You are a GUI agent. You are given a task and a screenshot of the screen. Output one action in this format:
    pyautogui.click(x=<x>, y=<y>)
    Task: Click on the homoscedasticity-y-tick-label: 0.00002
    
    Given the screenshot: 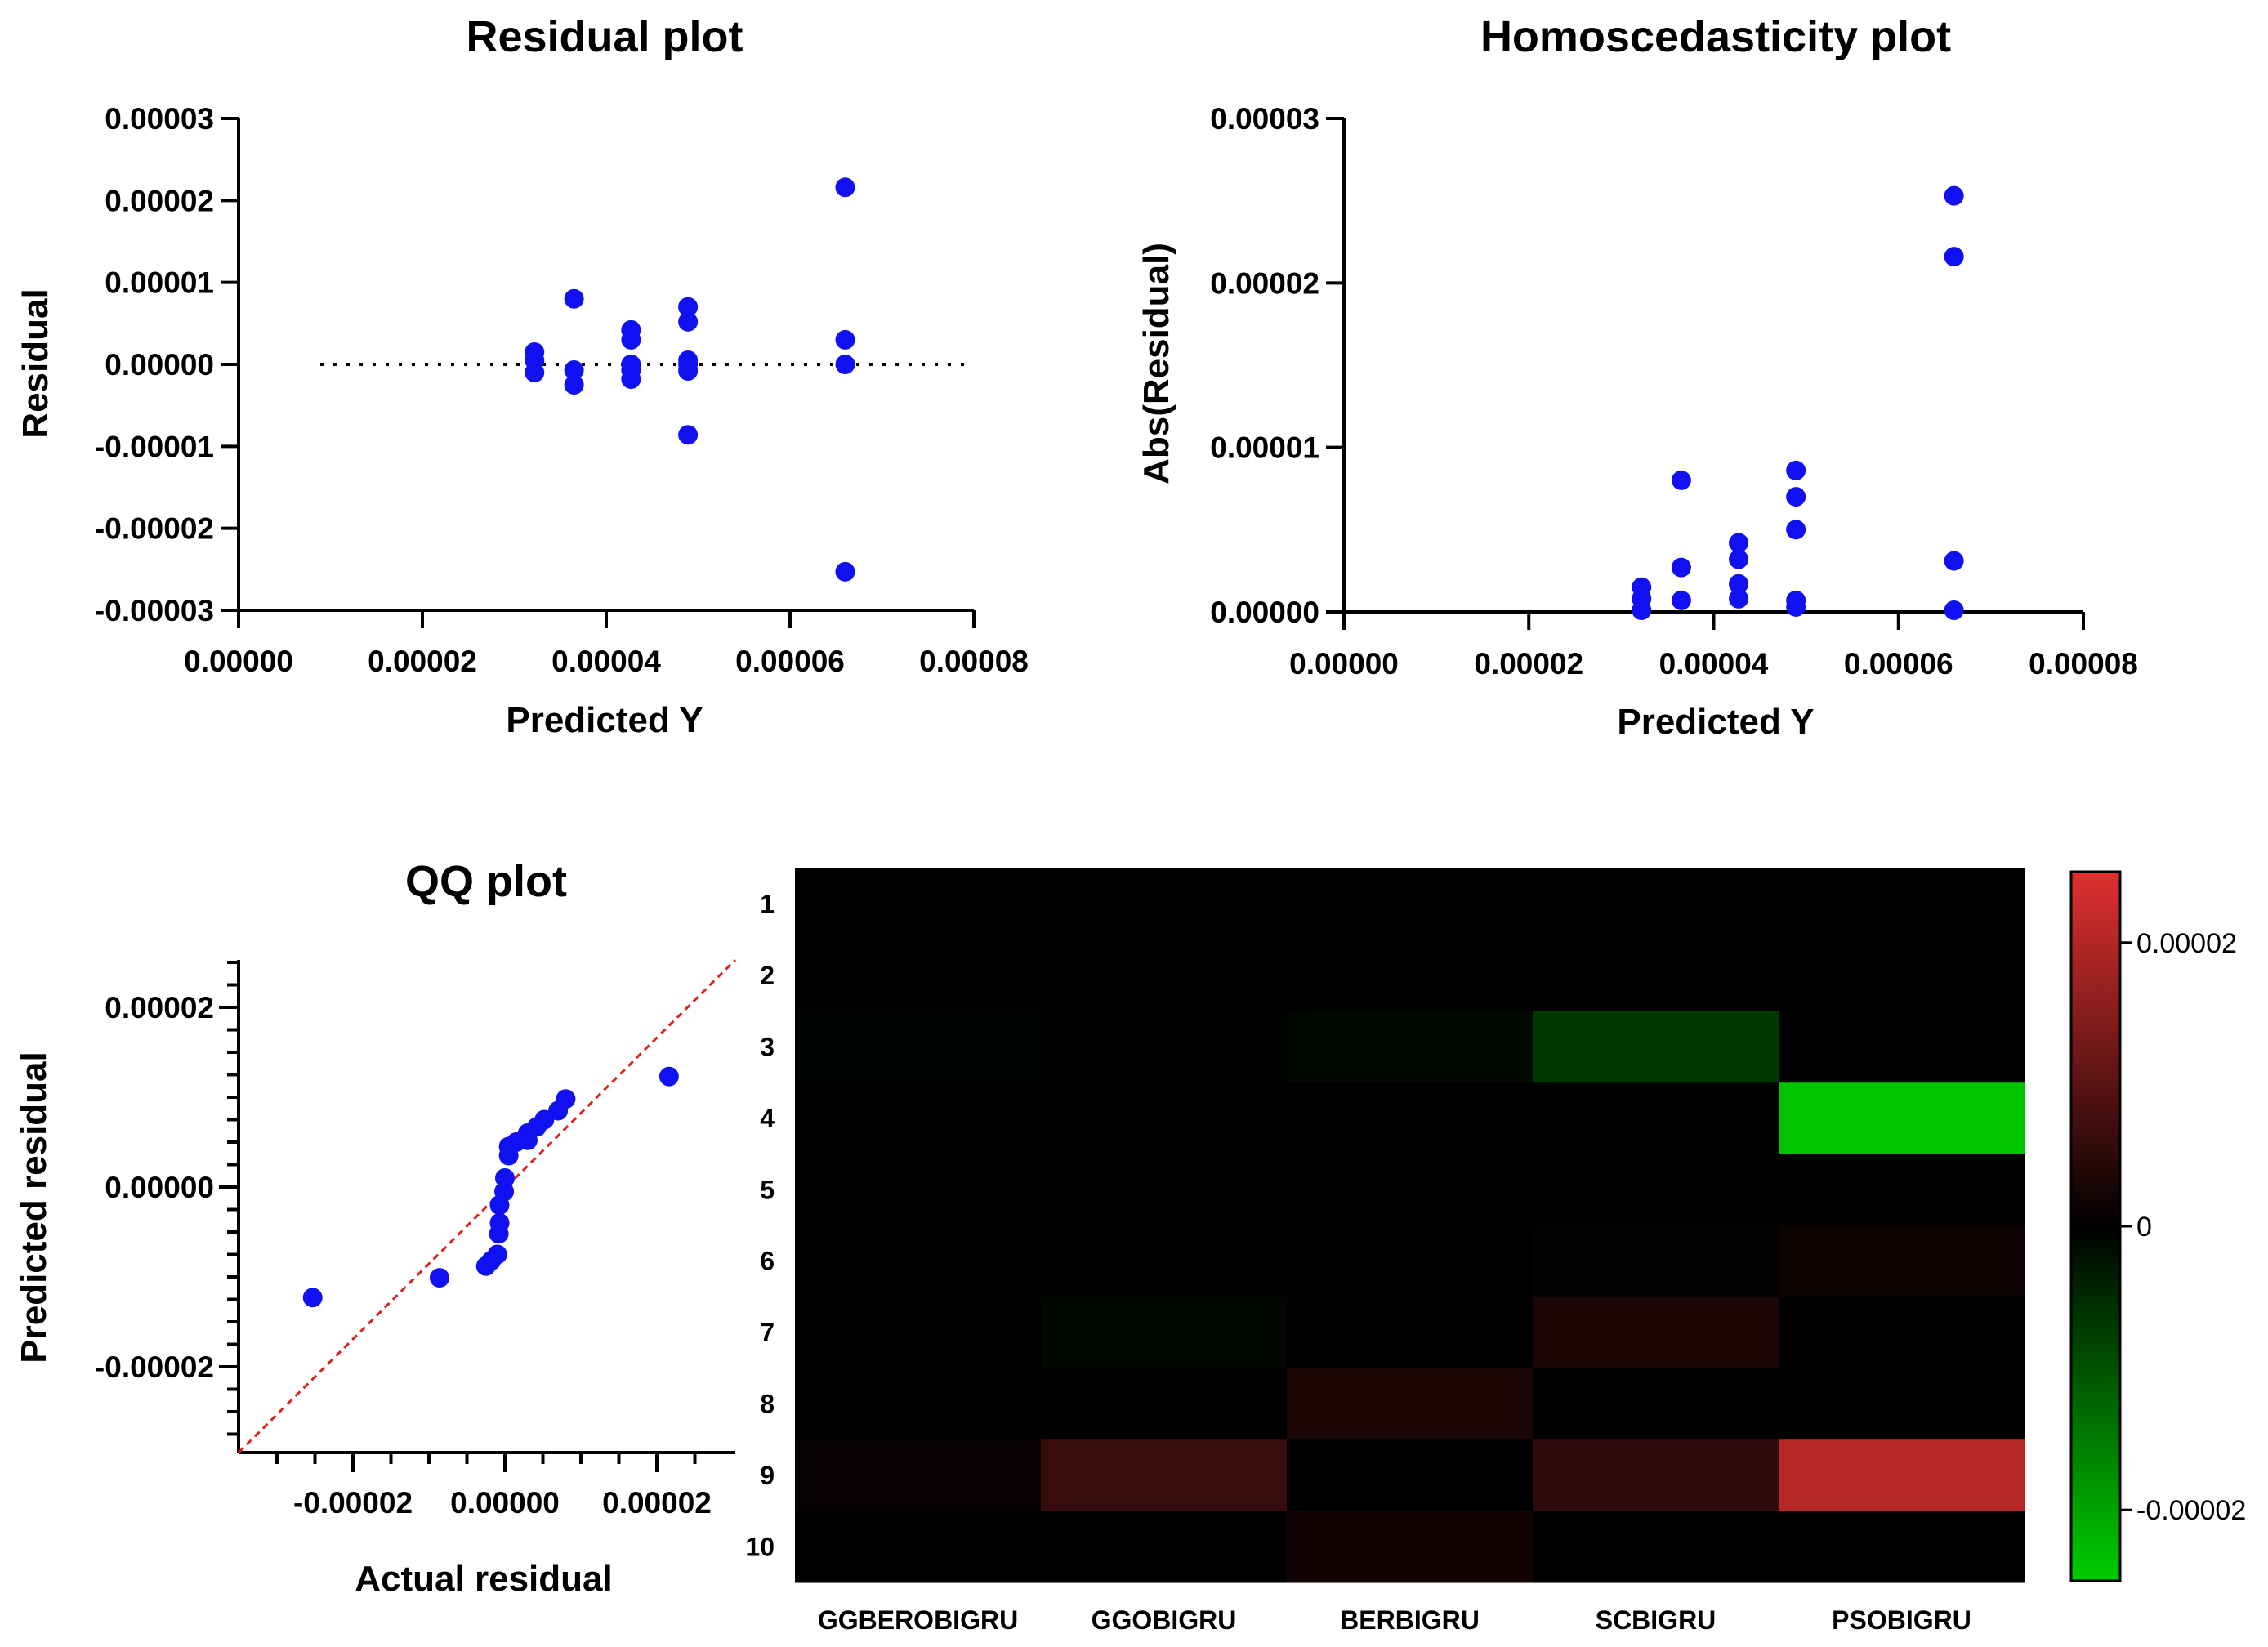 What is the action you would take?
    pyautogui.click(x=1264, y=283)
    